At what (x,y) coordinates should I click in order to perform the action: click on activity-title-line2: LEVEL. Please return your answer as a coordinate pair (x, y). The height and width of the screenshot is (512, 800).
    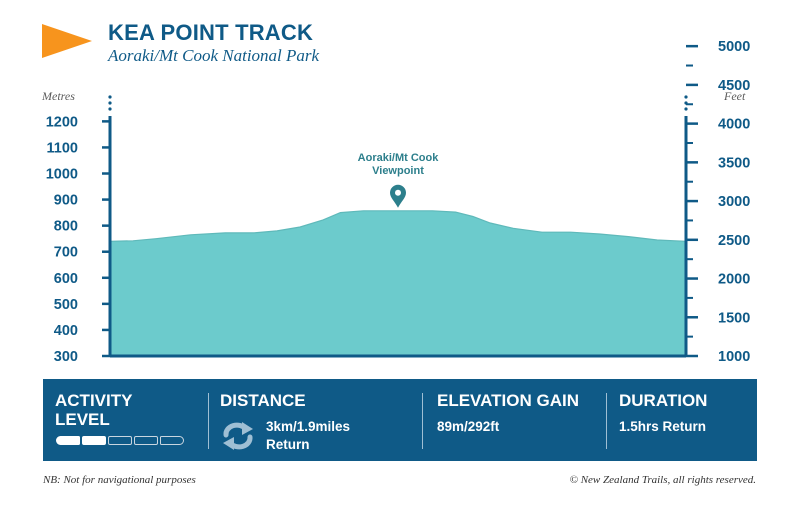
    Looking at the image, I should click on (82, 419).